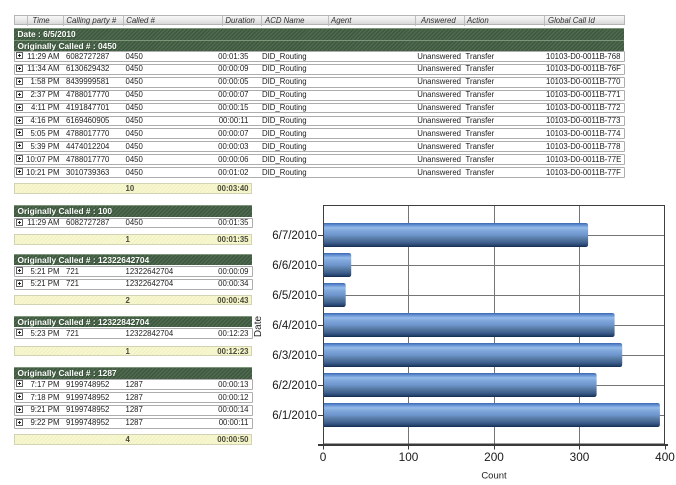 The image size is (676, 485). Describe the element at coordinates (580, 457) in the screenshot. I see `svg-text: 300` at that location.